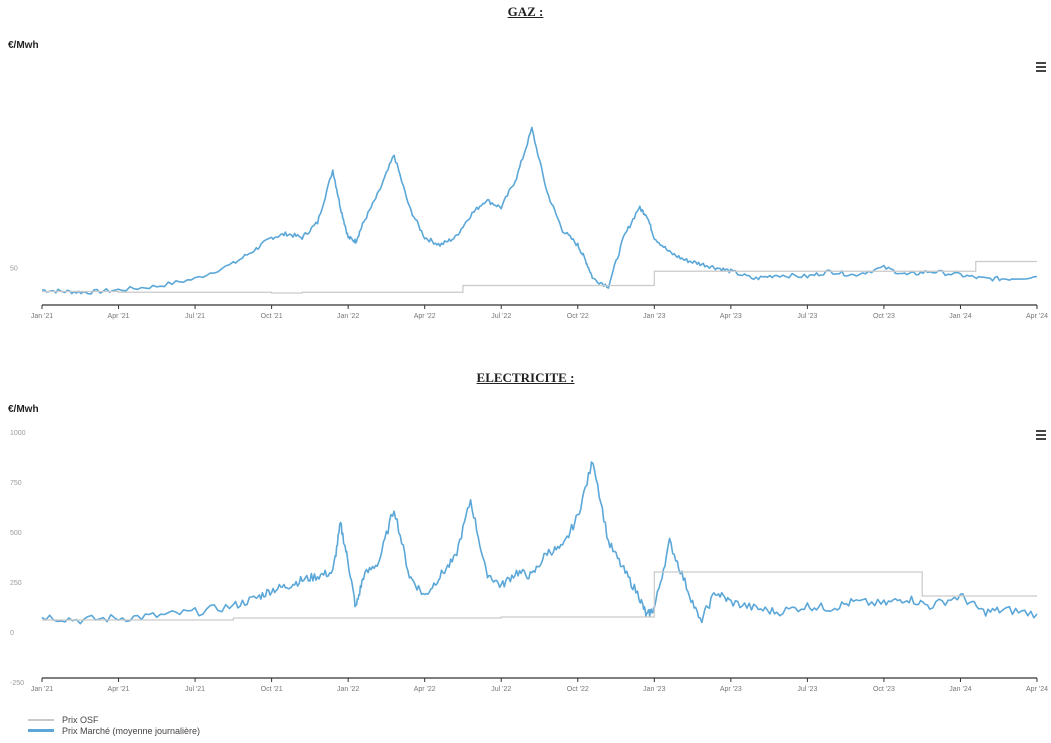 The width and height of the screenshot is (1051, 743). I want to click on electricity-y-tick-label: 250, so click(16, 583).